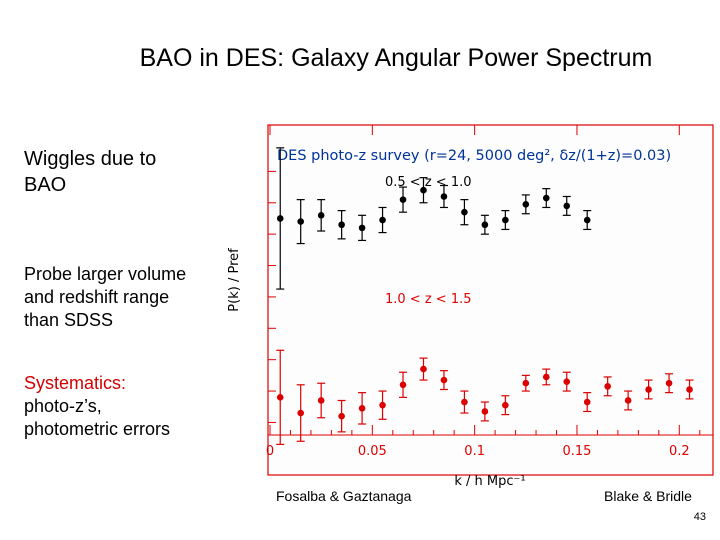 The height and width of the screenshot is (540, 720). I want to click on x-tick-label: 0.1, so click(474, 451).